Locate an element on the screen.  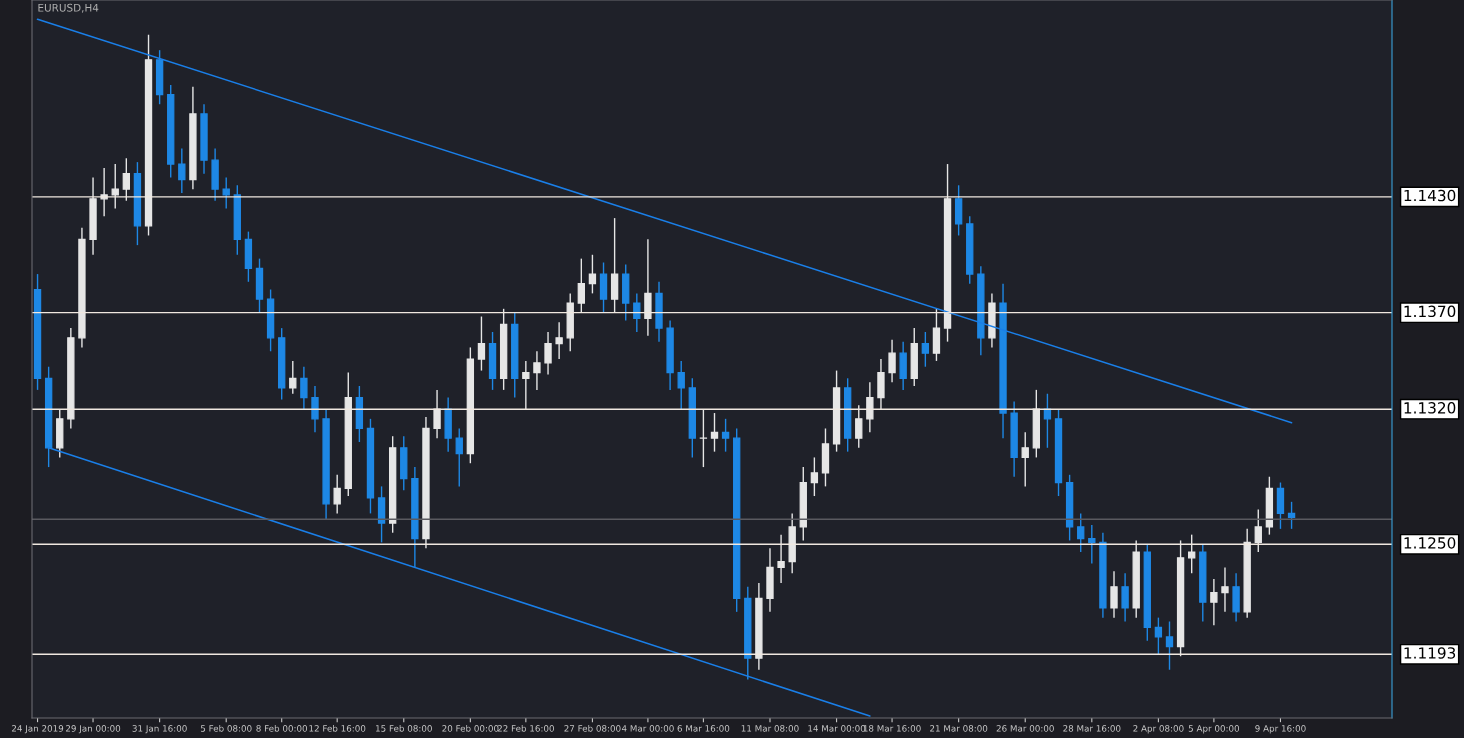
x-tick-label: 24 Jan 2019 is located at coordinates (37, 729).